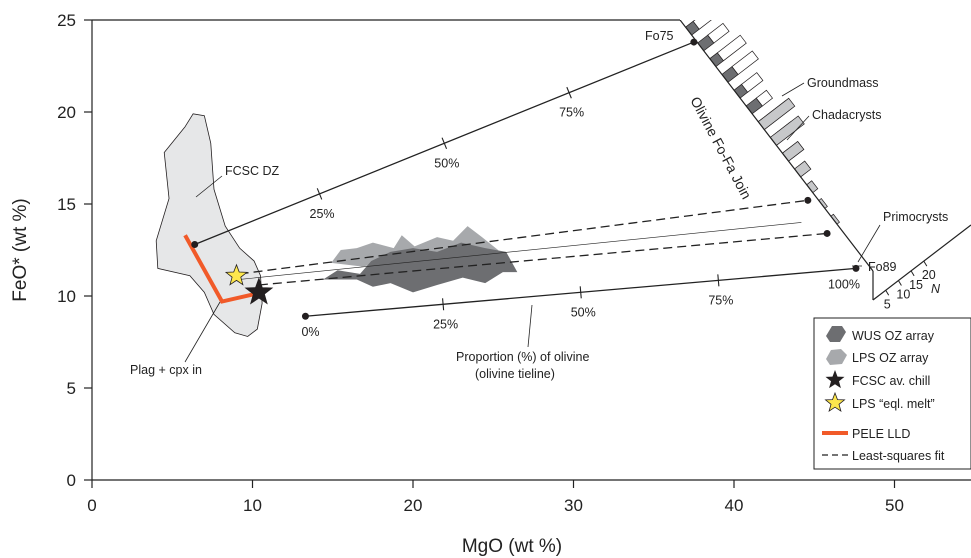 This screenshot has height=558, width=971. I want to click on plag-cpx-label: Plag + cpx in, so click(166, 370).